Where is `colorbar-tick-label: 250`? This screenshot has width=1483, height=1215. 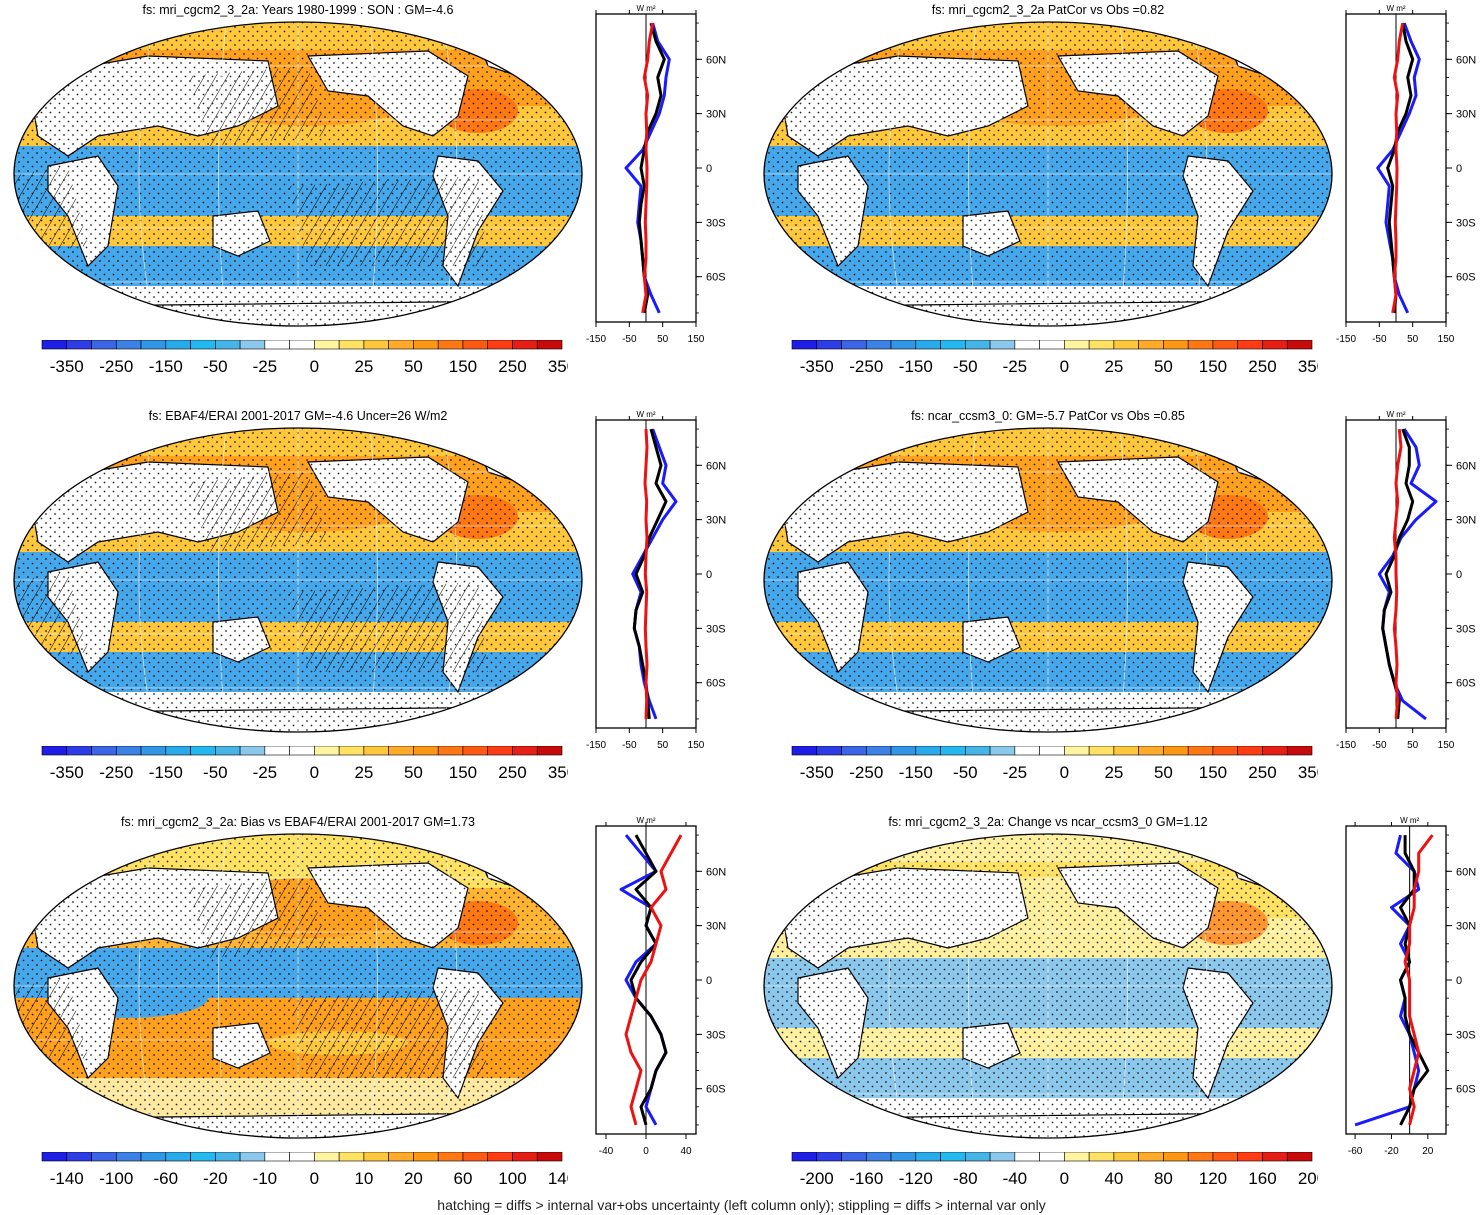 colorbar-tick-label: 250 is located at coordinates (512, 772).